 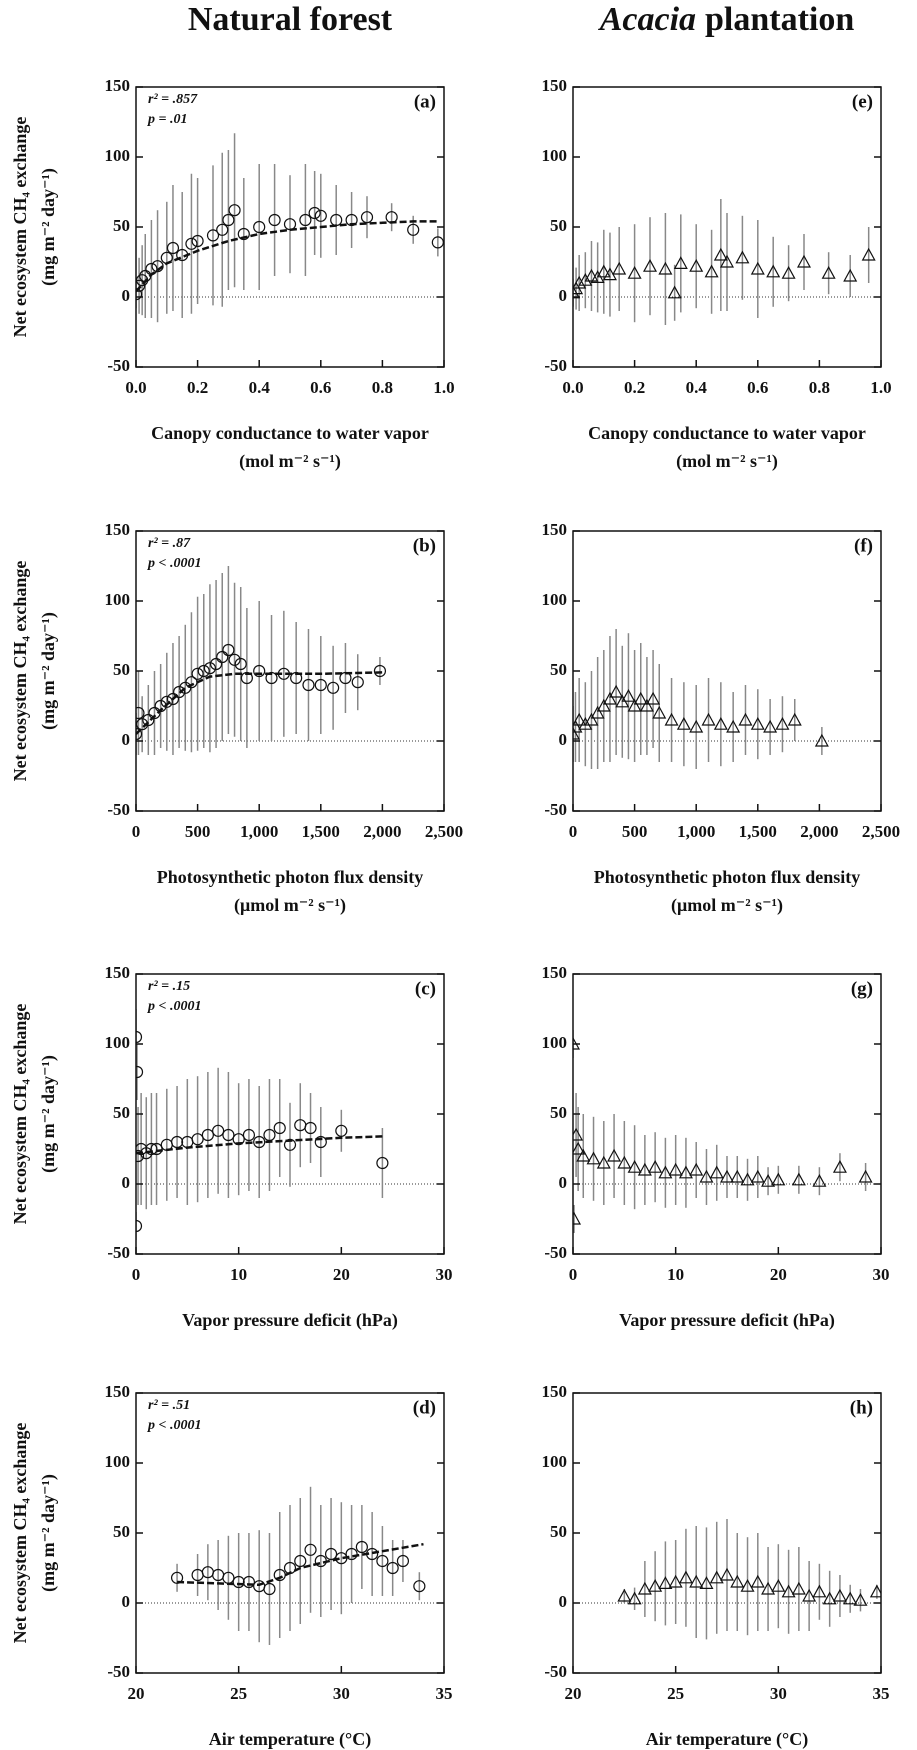 I want to click on panel-label: (c), so click(x=425, y=988).